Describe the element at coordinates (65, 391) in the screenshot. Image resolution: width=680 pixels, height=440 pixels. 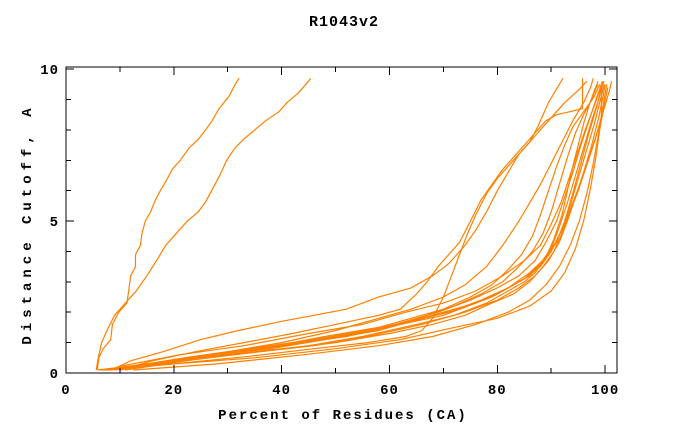
I see `x-tick-label: 0` at that location.